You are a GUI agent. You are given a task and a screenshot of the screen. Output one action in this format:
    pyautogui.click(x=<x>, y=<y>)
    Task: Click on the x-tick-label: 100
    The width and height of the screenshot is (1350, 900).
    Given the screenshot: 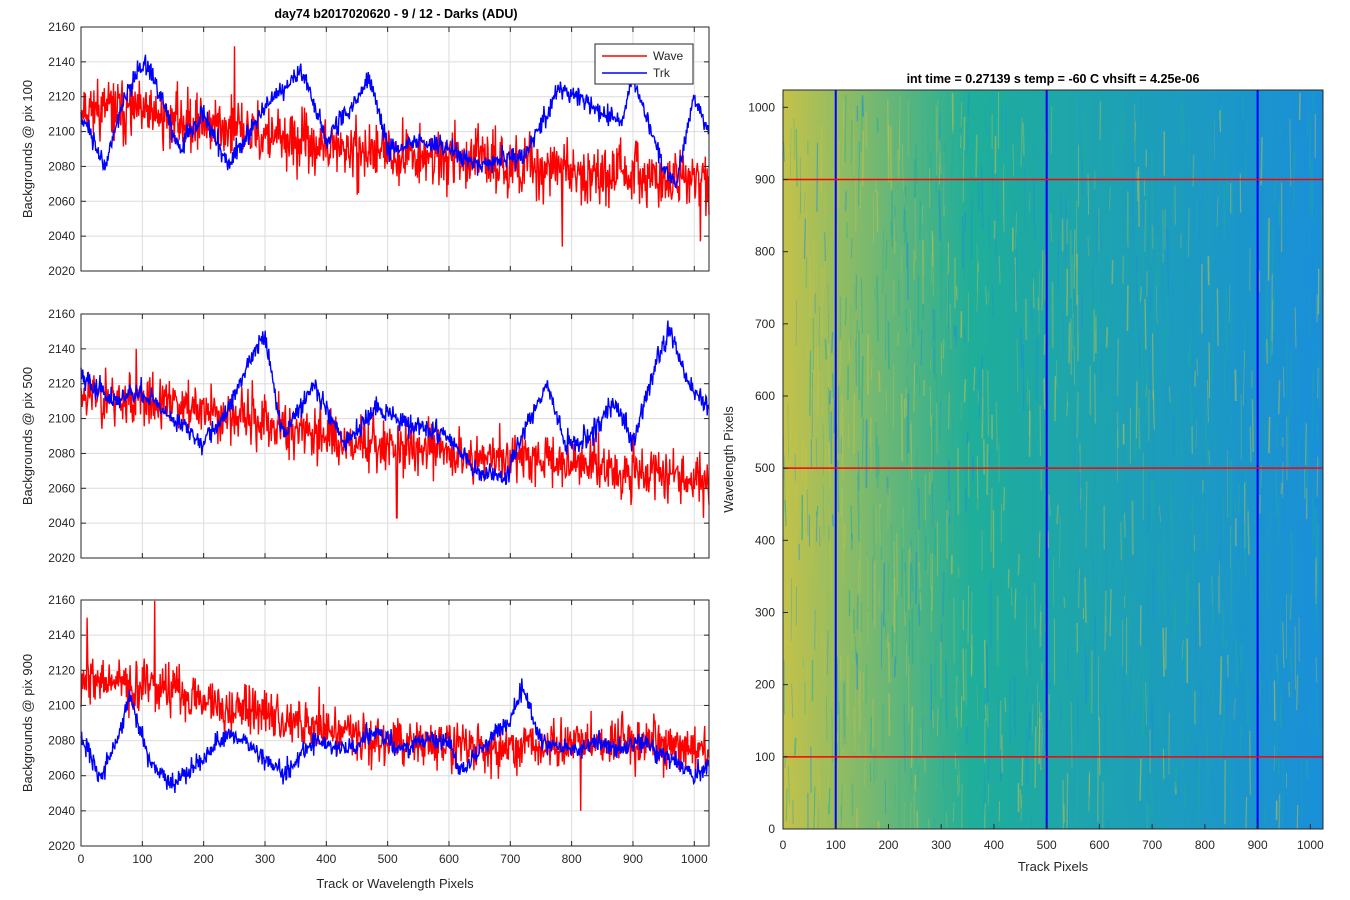 What is the action you would take?
    pyautogui.click(x=836, y=845)
    